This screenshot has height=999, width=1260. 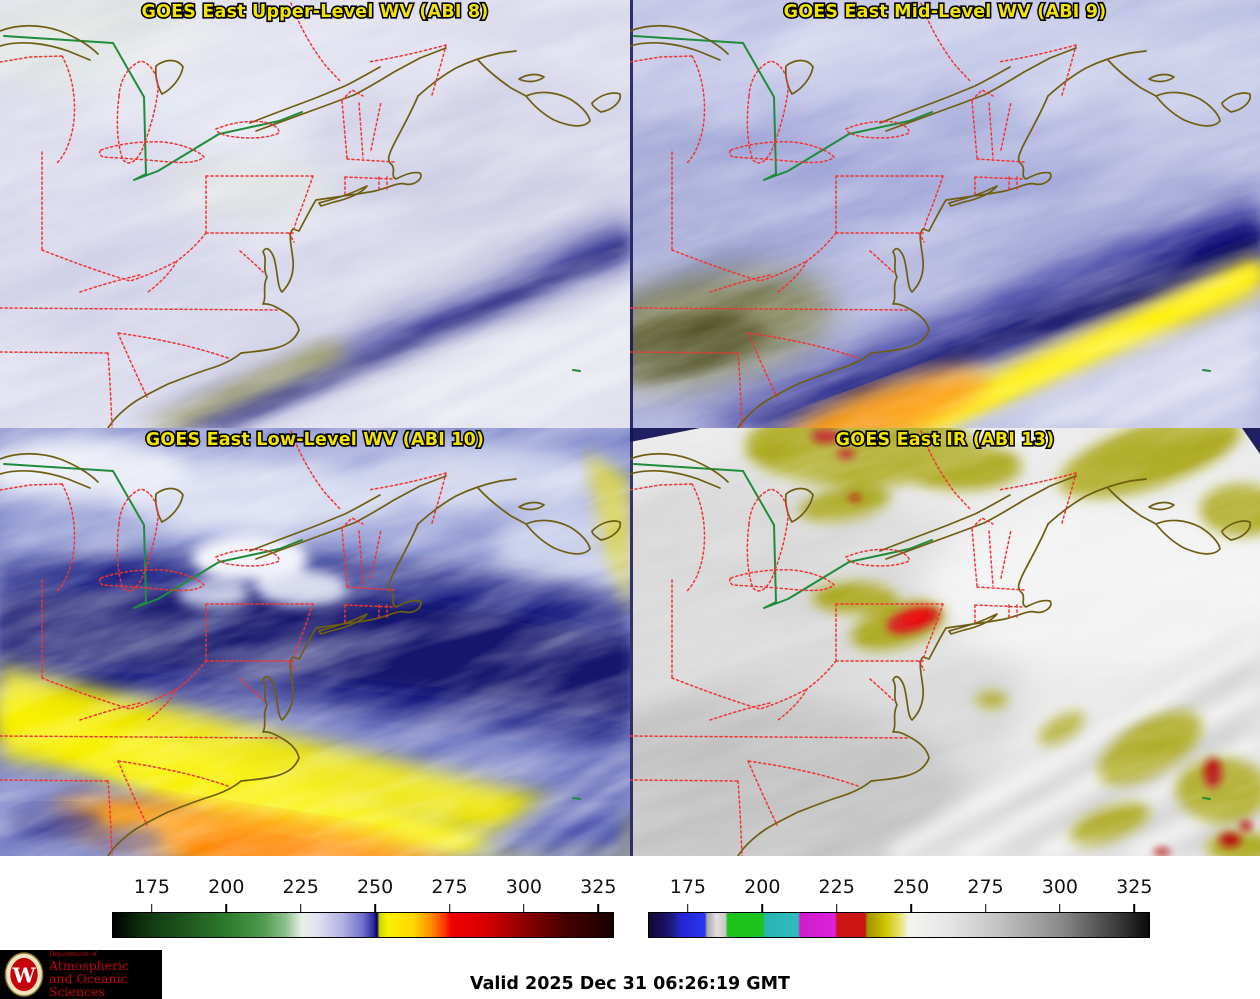 I want to click on panel-title-abi8: GOES East Upper-Level WV (ABI 8), so click(x=315, y=12).